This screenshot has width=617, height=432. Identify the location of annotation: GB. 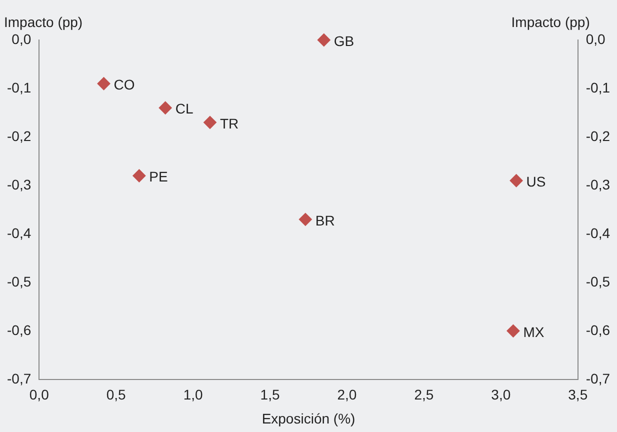
(344, 40).